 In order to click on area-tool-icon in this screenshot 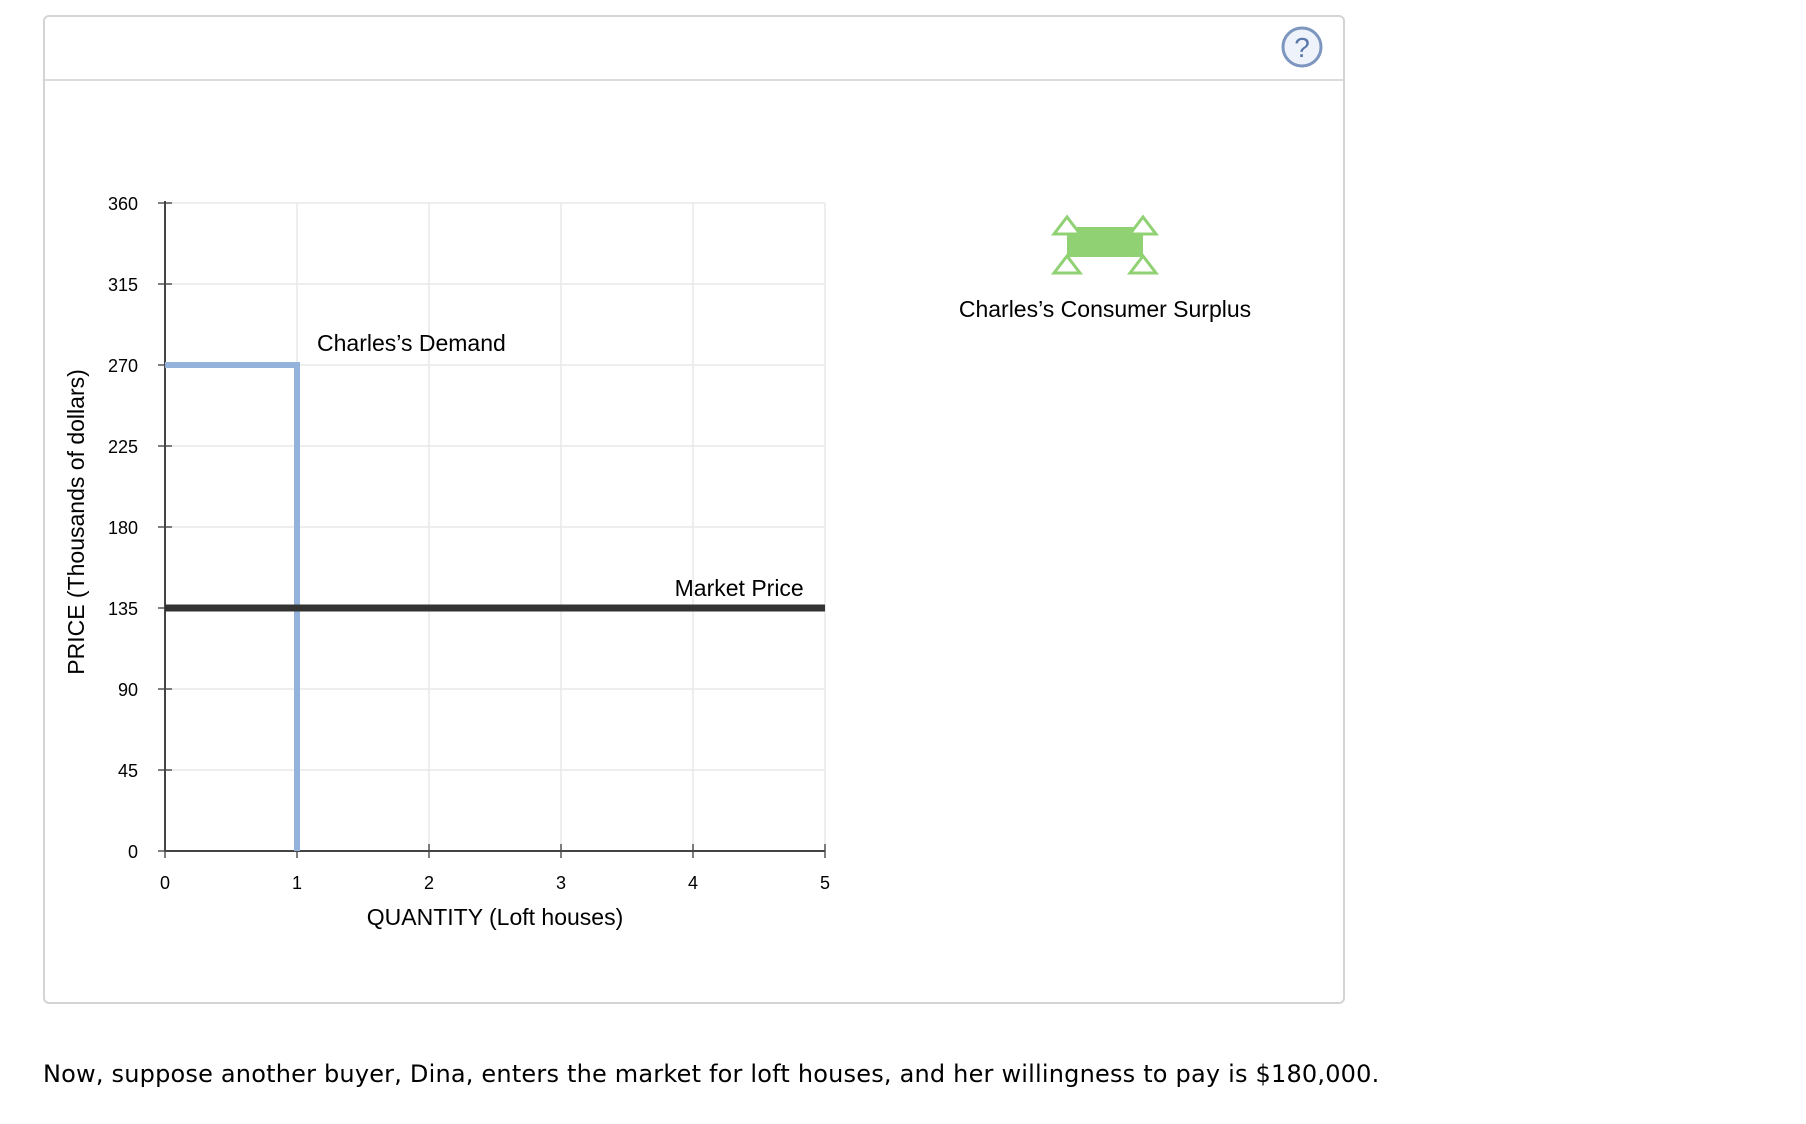, I will do `click(1105, 244)`.